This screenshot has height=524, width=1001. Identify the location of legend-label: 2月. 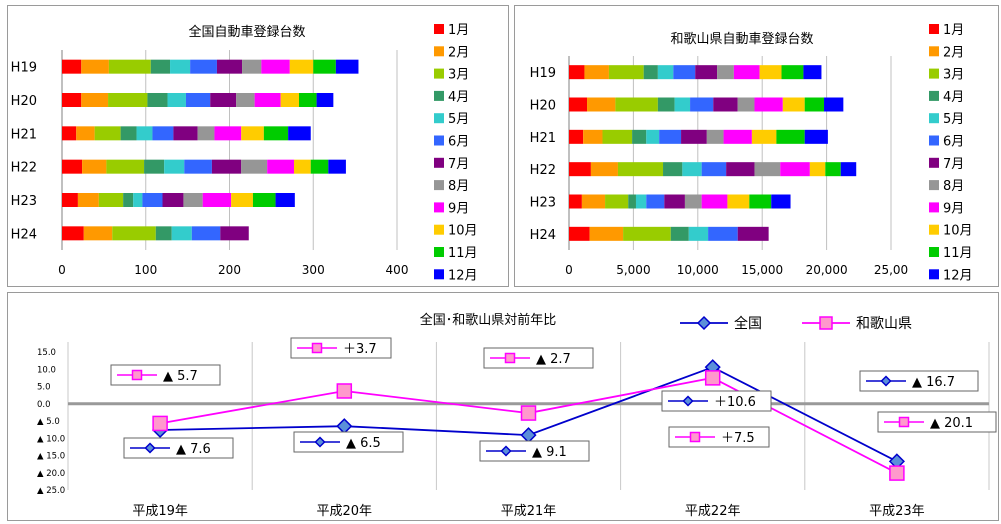
(953, 52).